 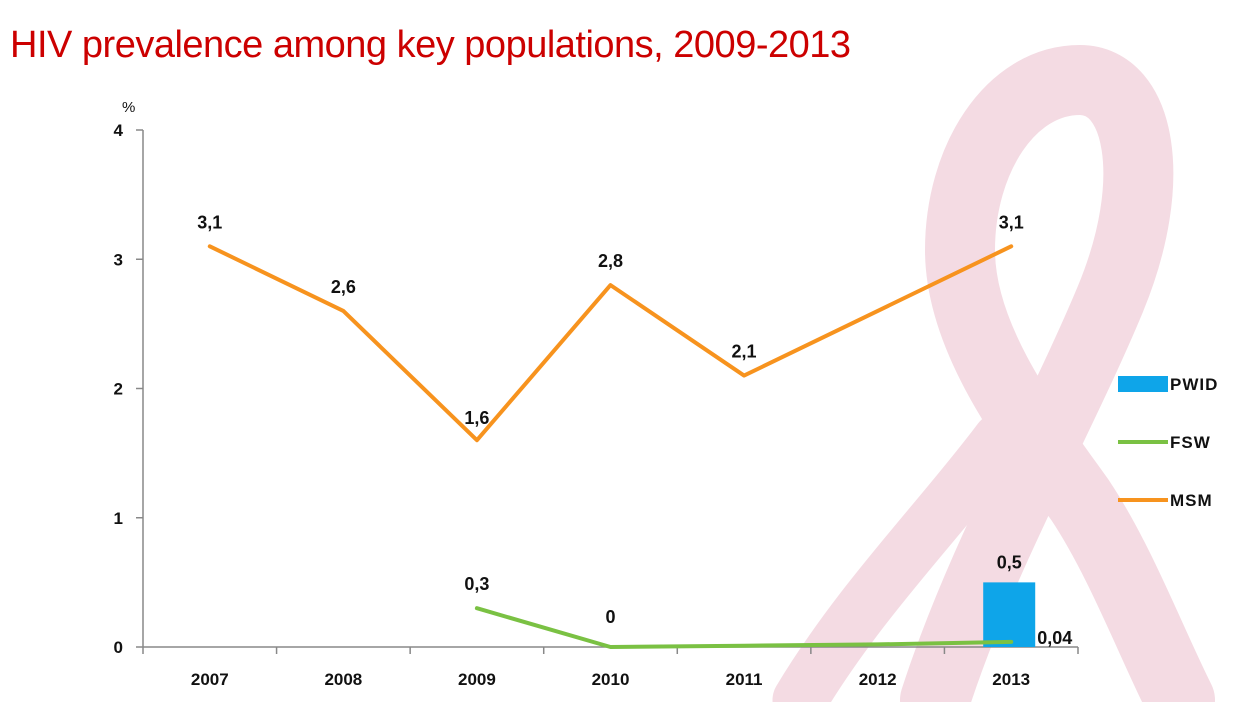 I want to click on y-axis-ticks: 0 1 2 3 4, so click(x=128, y=389).